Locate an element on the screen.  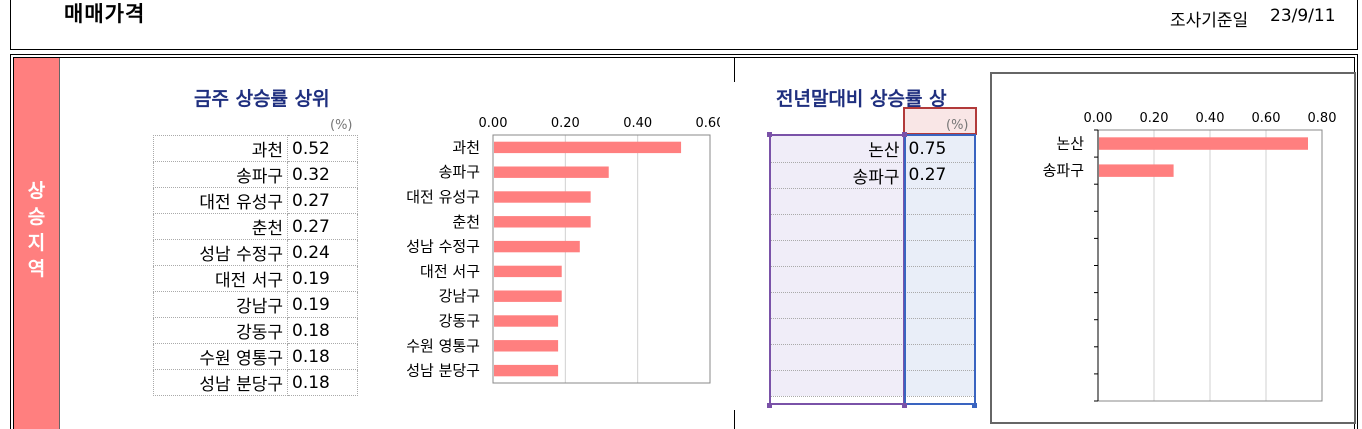
category-label: 성남 분당구 is located at coordinates (443, 371).